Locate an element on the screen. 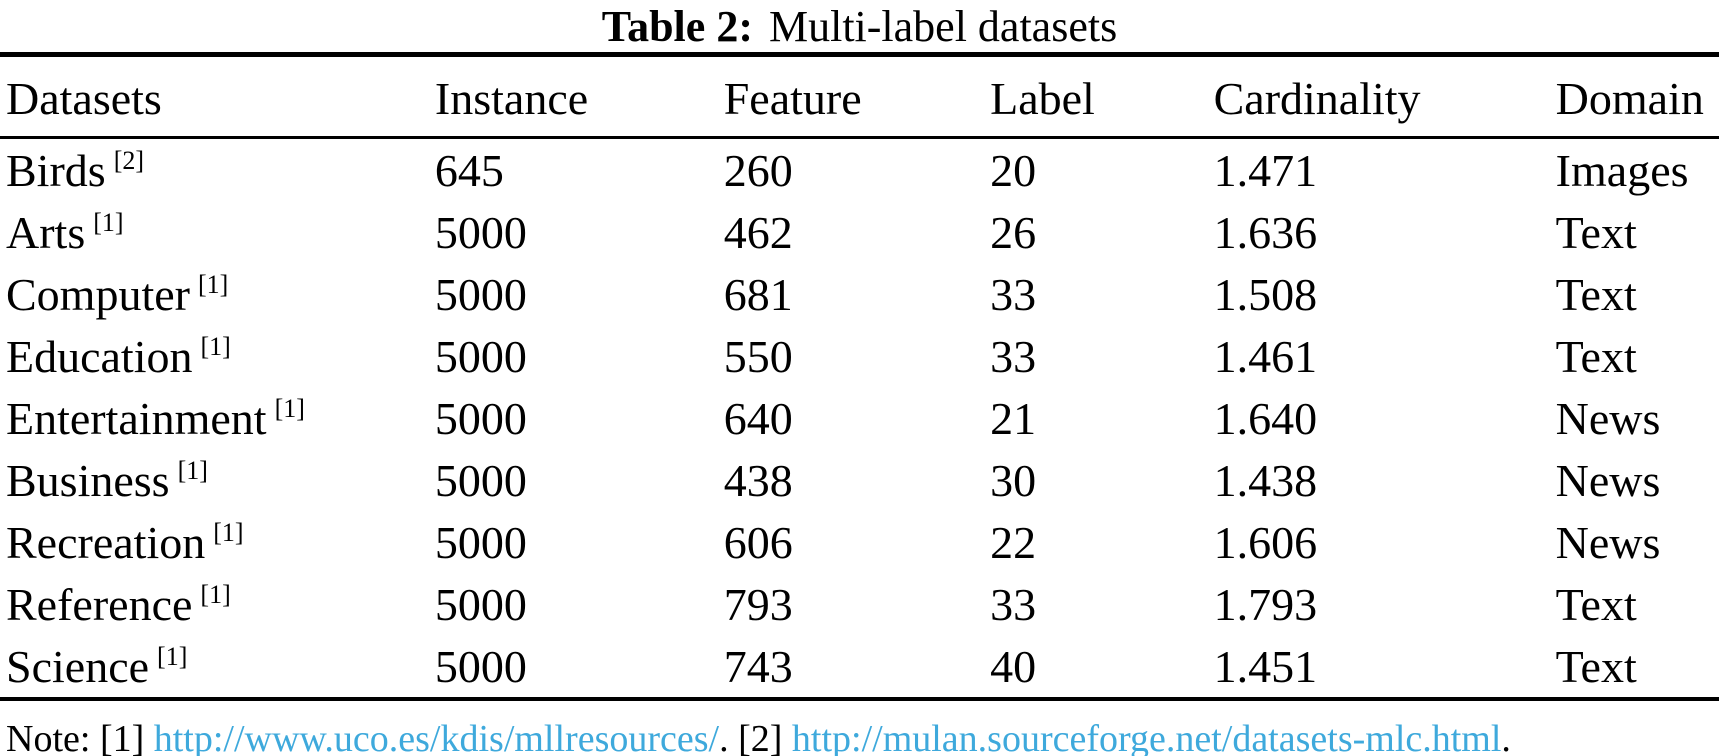 Image resolution: width=1719 pixels, height=756 pixels. column-header-cardinality: Cardinality is located at coordinates (1384, 96).